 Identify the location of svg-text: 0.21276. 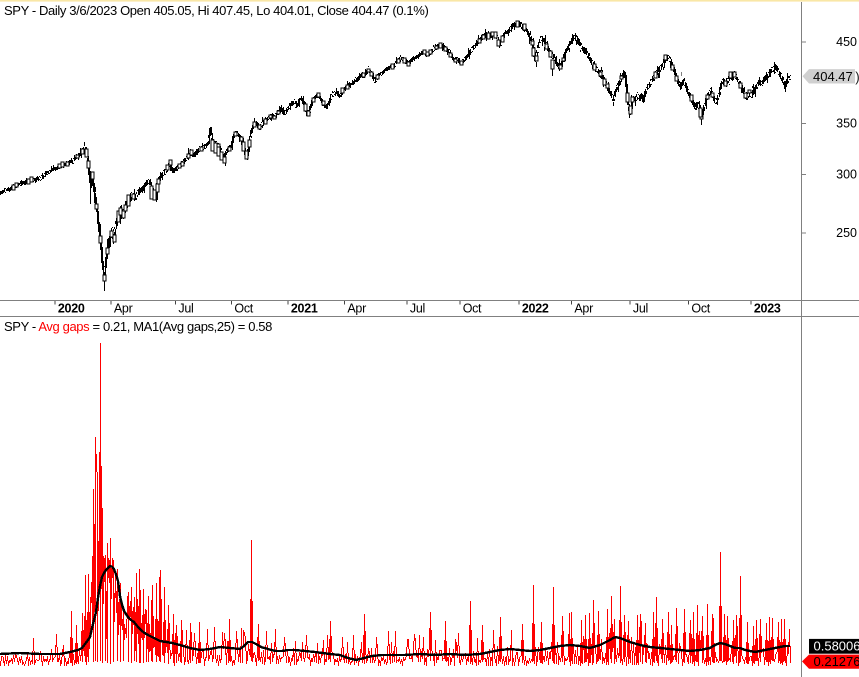
(836, 661).